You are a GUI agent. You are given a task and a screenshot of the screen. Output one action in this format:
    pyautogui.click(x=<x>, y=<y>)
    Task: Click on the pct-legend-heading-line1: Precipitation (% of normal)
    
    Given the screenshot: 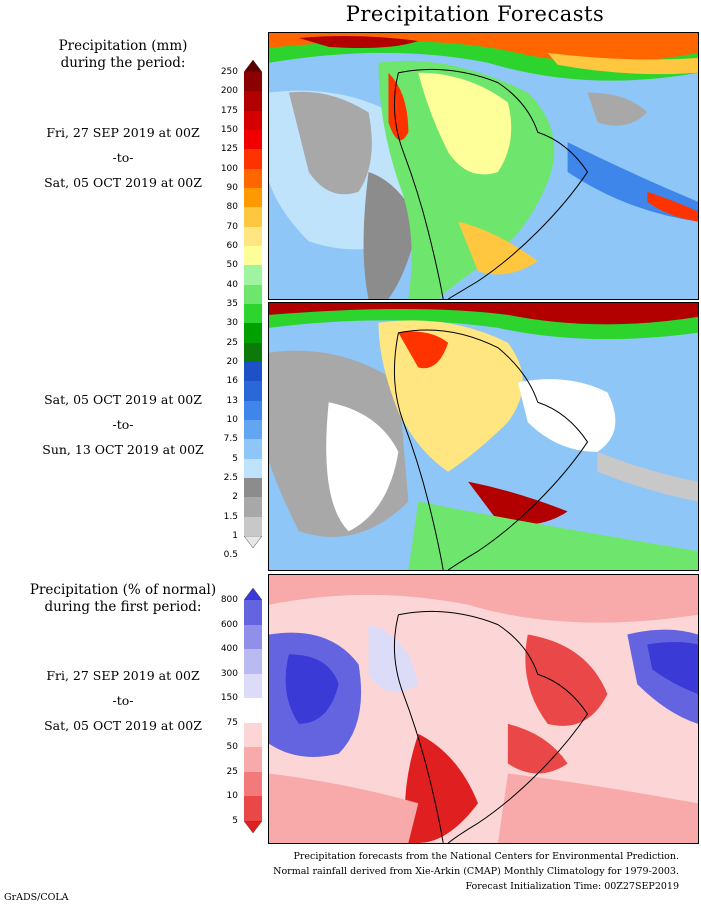 What is the action you would take?
    pyautogui.click(x=123, y=590)
    